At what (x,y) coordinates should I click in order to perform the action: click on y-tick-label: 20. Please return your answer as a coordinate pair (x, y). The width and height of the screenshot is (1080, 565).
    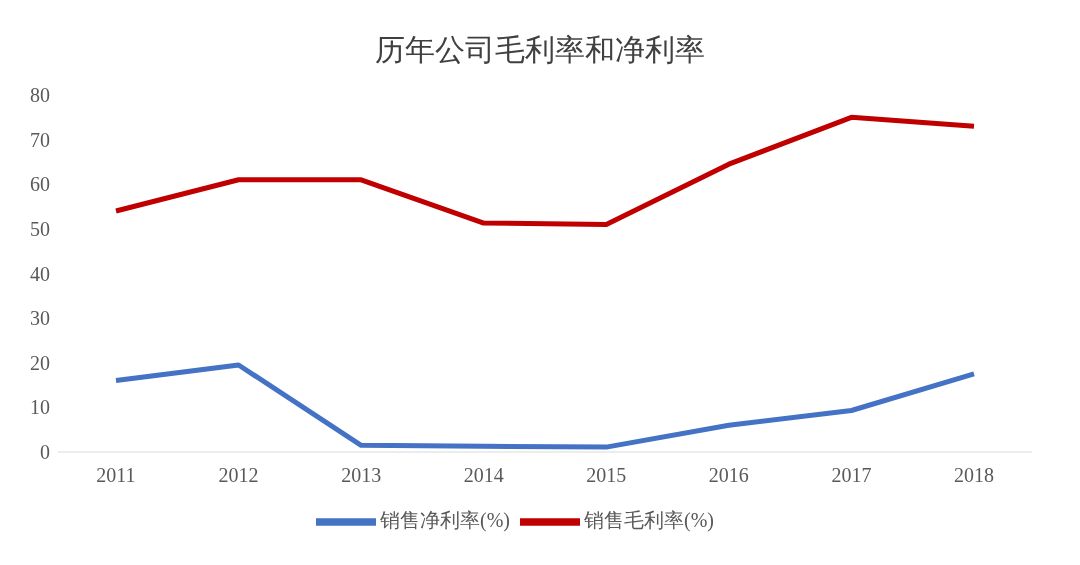
    Looking at the image, I should click on (40, 362).